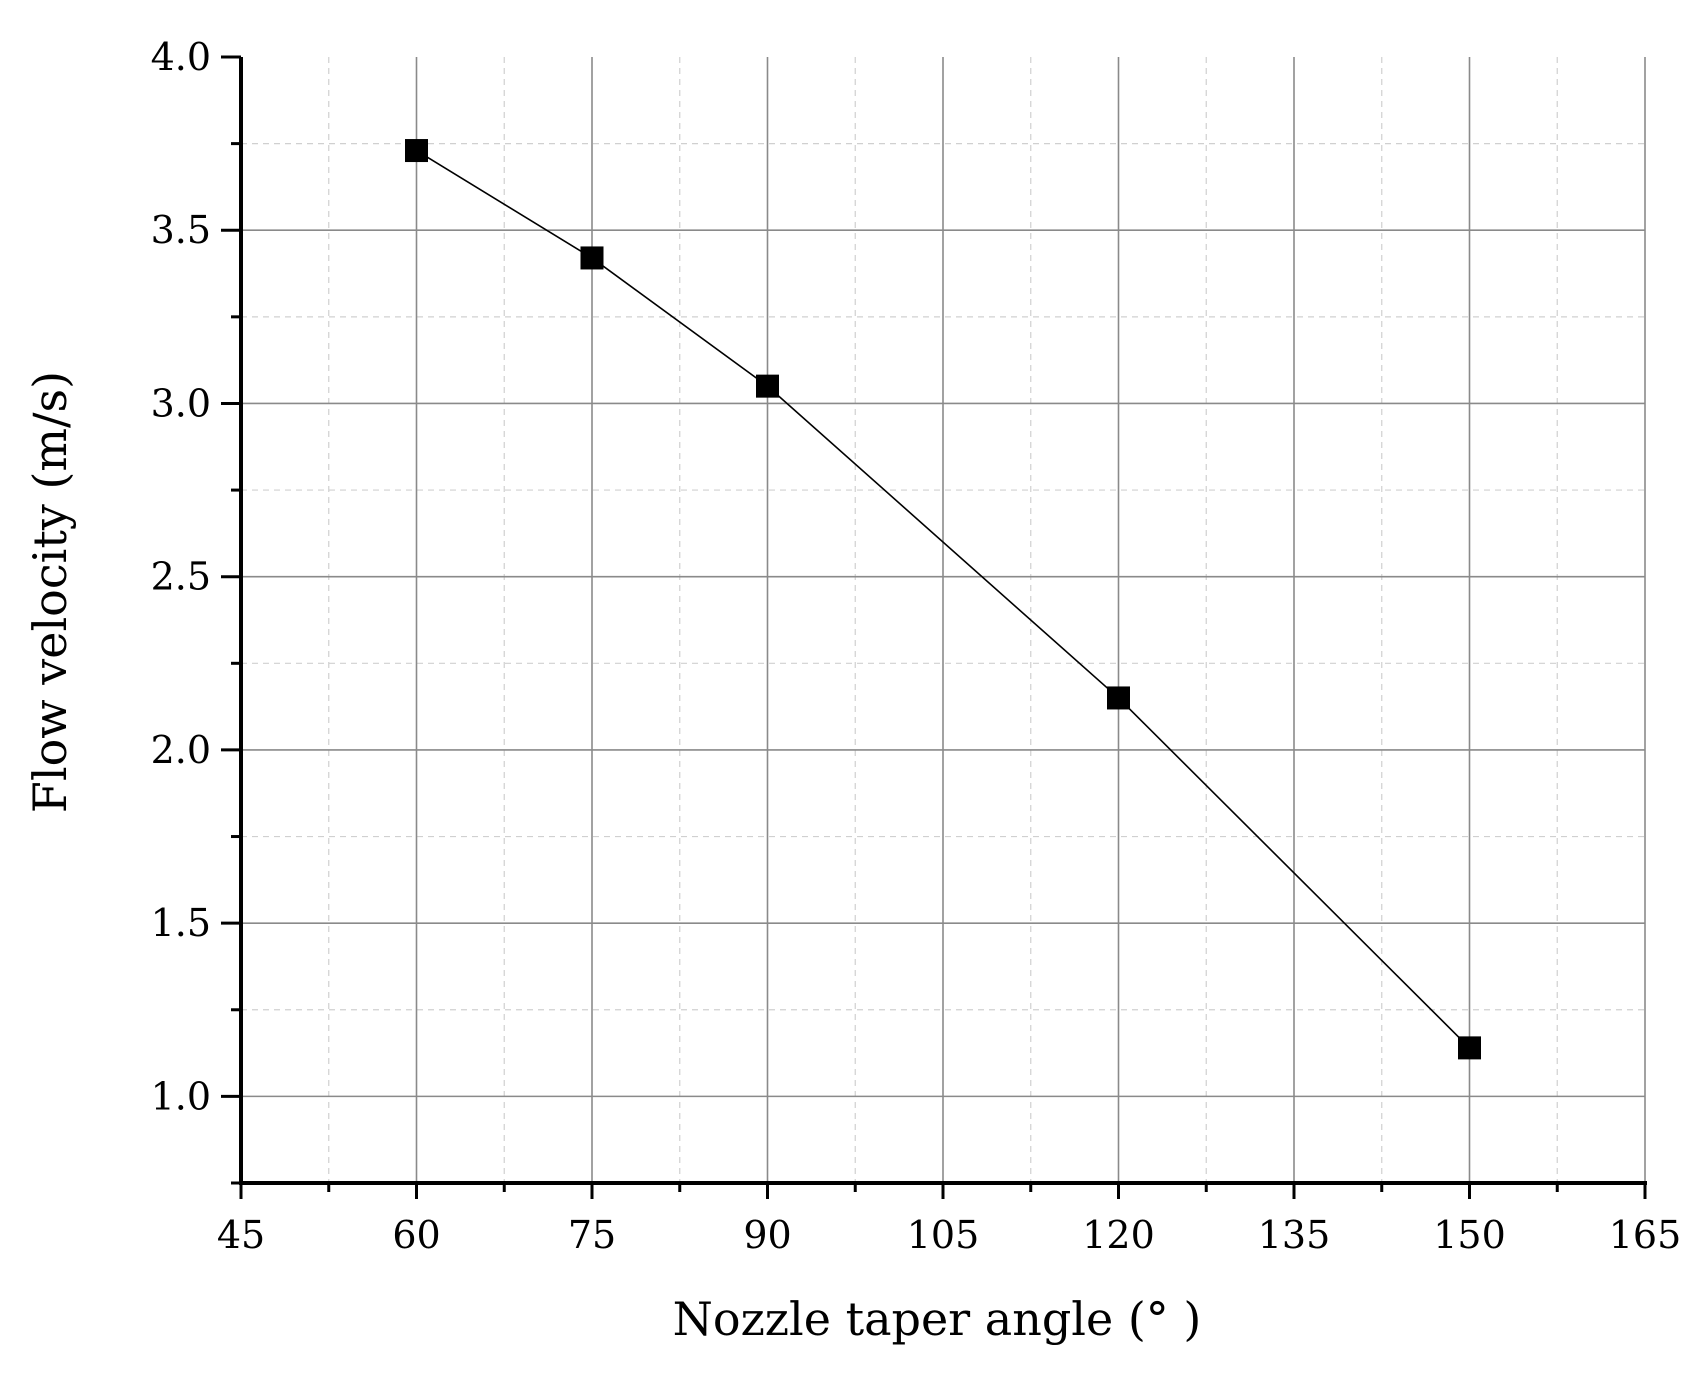 The height and width of the screenshot is (1380, 1691). I want to click on x-tick-label: 105, so click(943, 1235).